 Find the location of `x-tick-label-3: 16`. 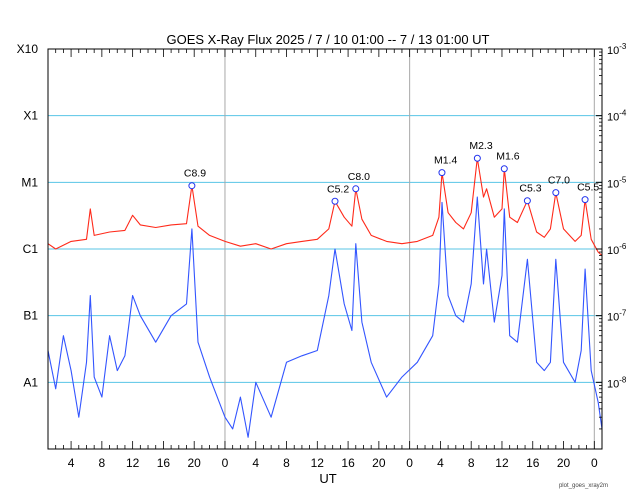

x-tick-label-3: 16 is located at coordinates (164, 463).